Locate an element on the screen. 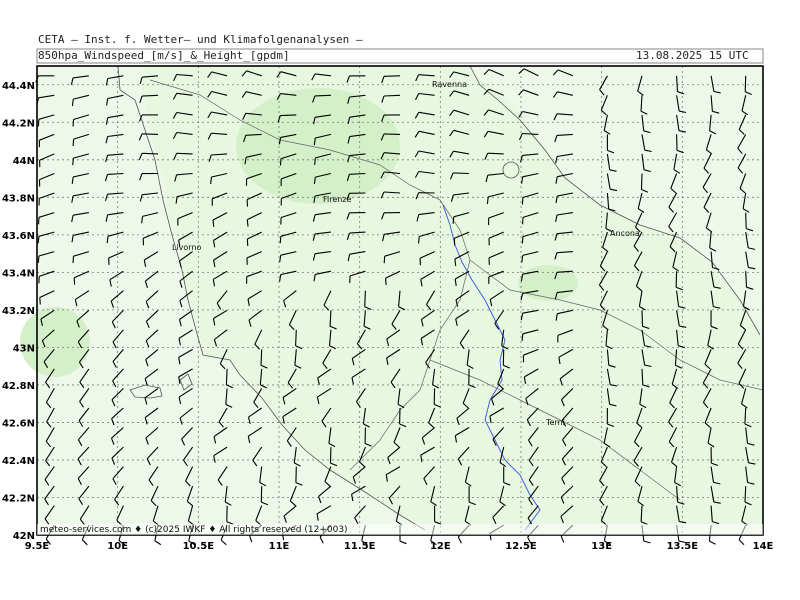 This screenshot has height=600, width=800. city-label-terni: Terni is located at coordinates (555, 422).